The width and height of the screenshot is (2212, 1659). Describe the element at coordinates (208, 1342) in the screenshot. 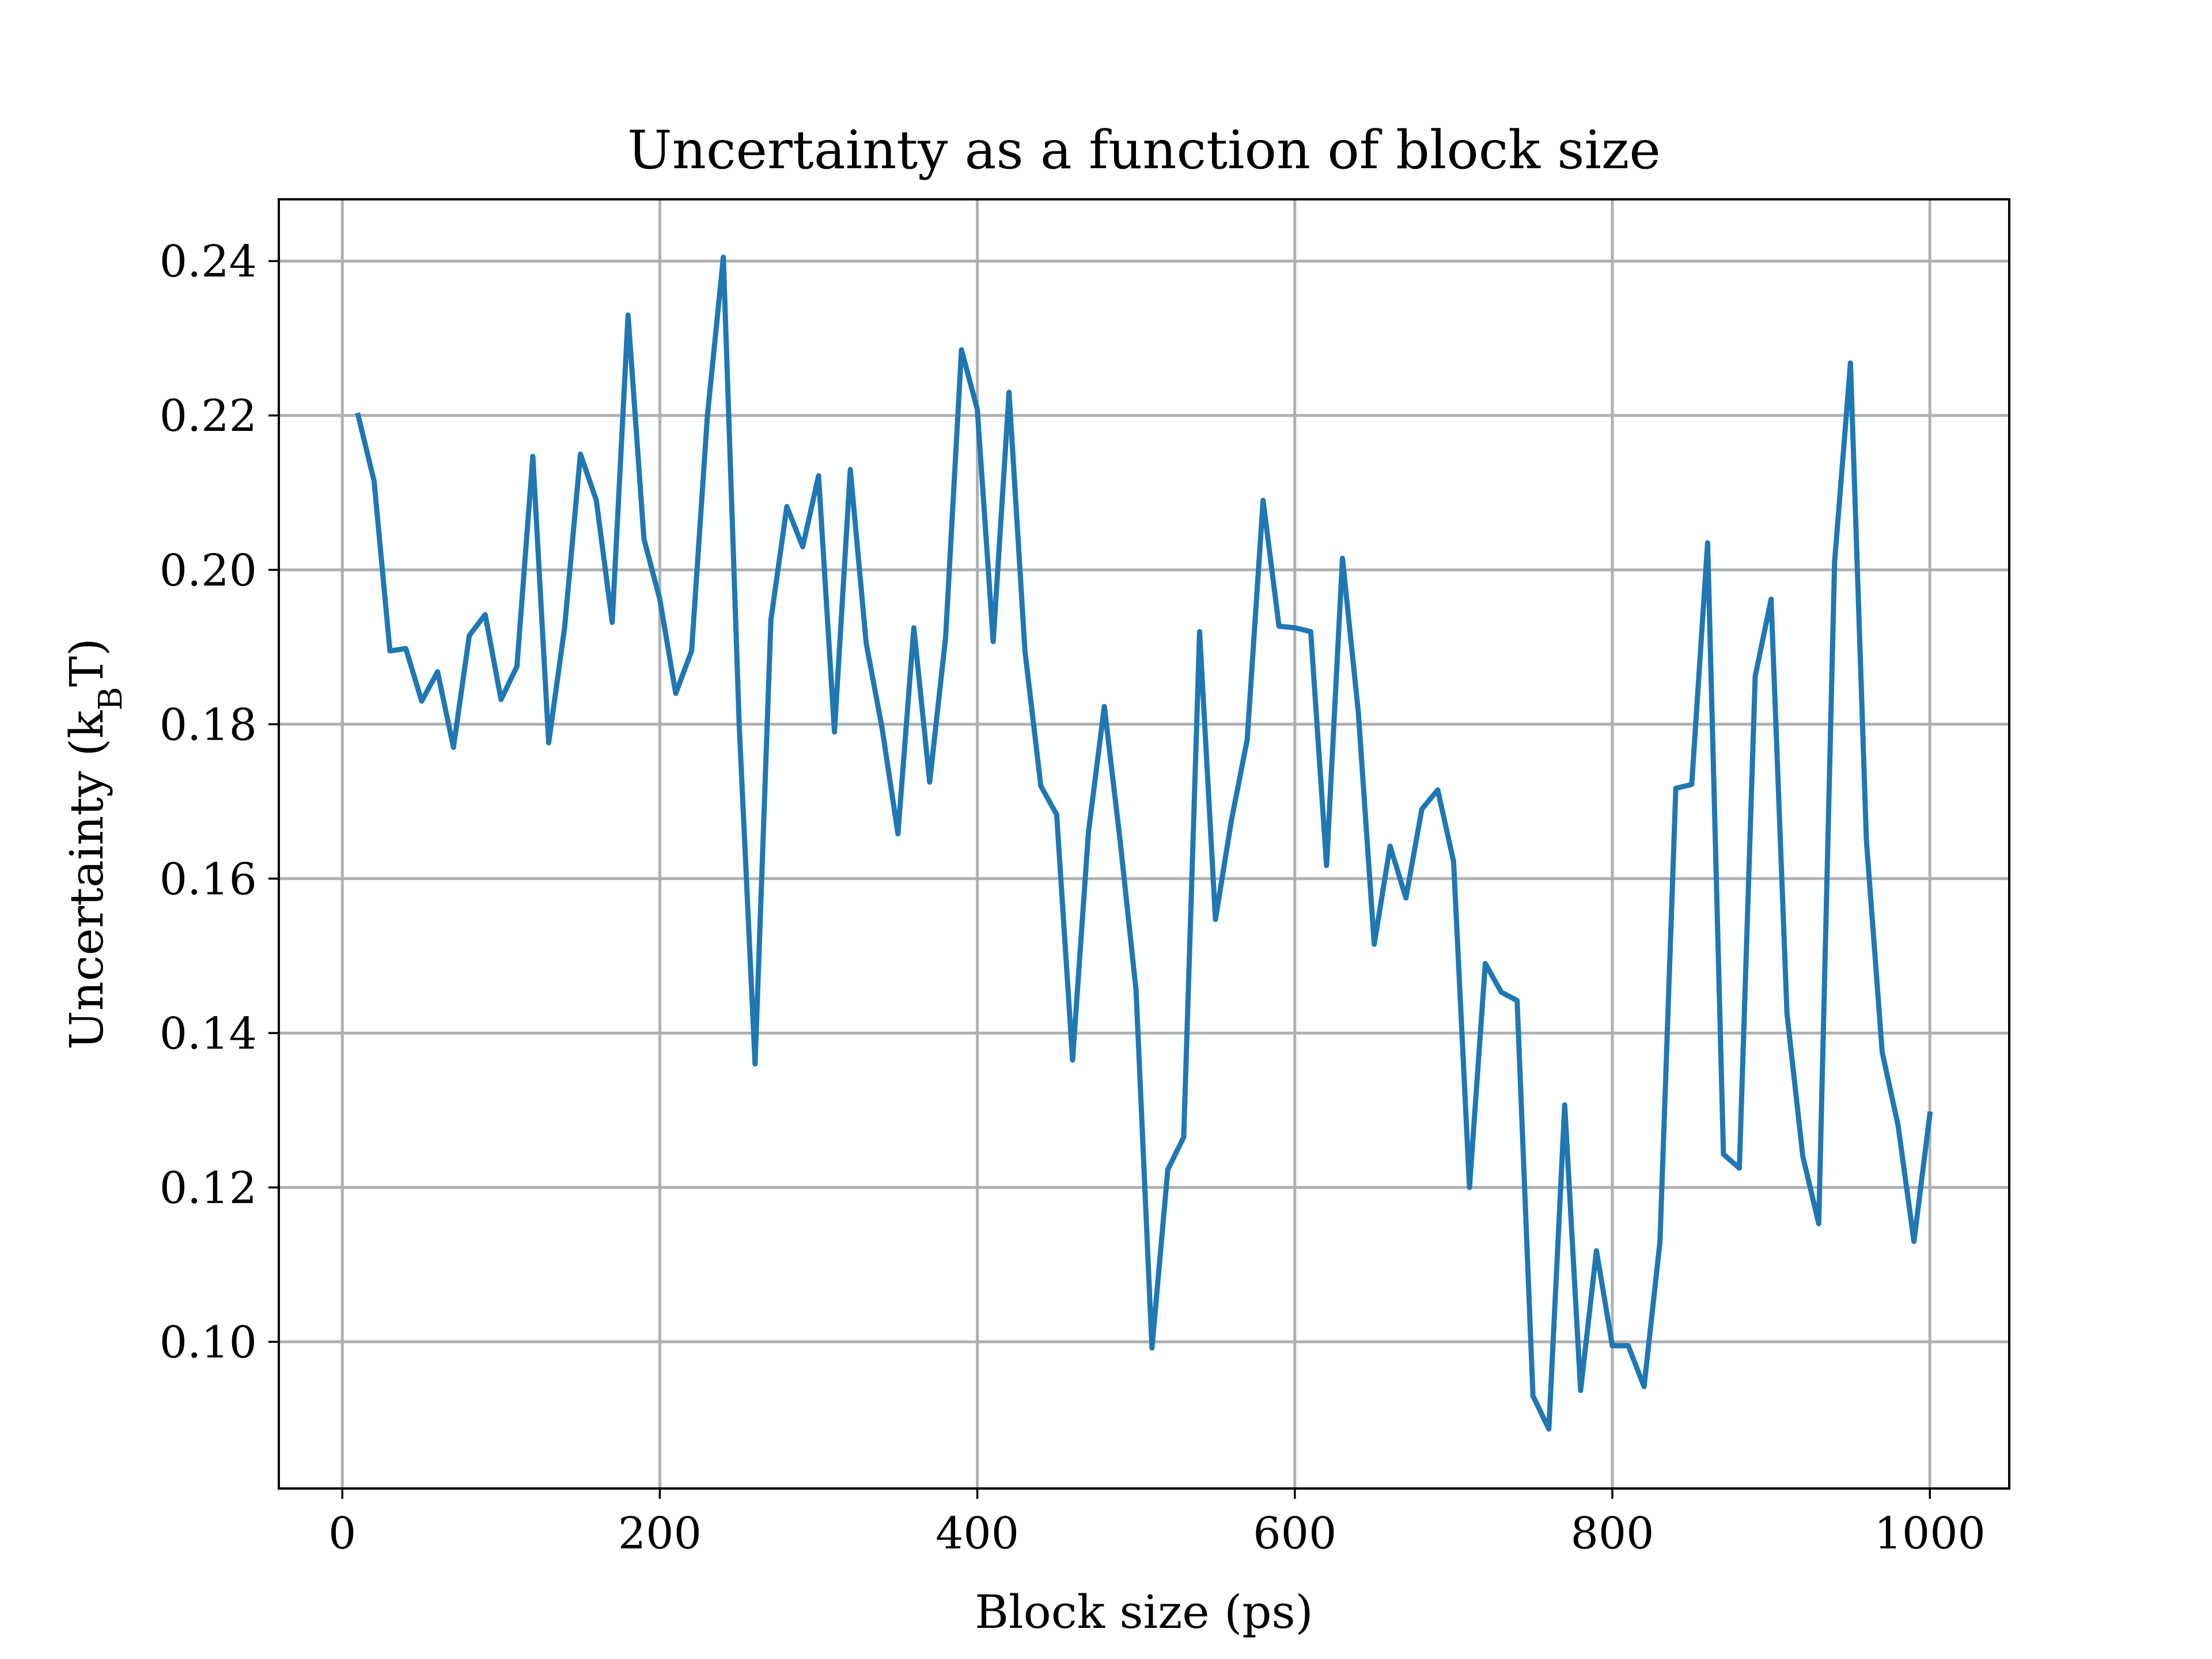

I see `y-tick-label: 0.10` at that location.